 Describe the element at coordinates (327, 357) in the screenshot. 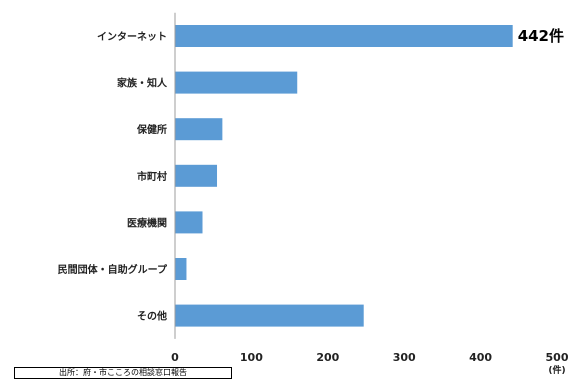

I see `x-tick-label-2: 200` at that location.